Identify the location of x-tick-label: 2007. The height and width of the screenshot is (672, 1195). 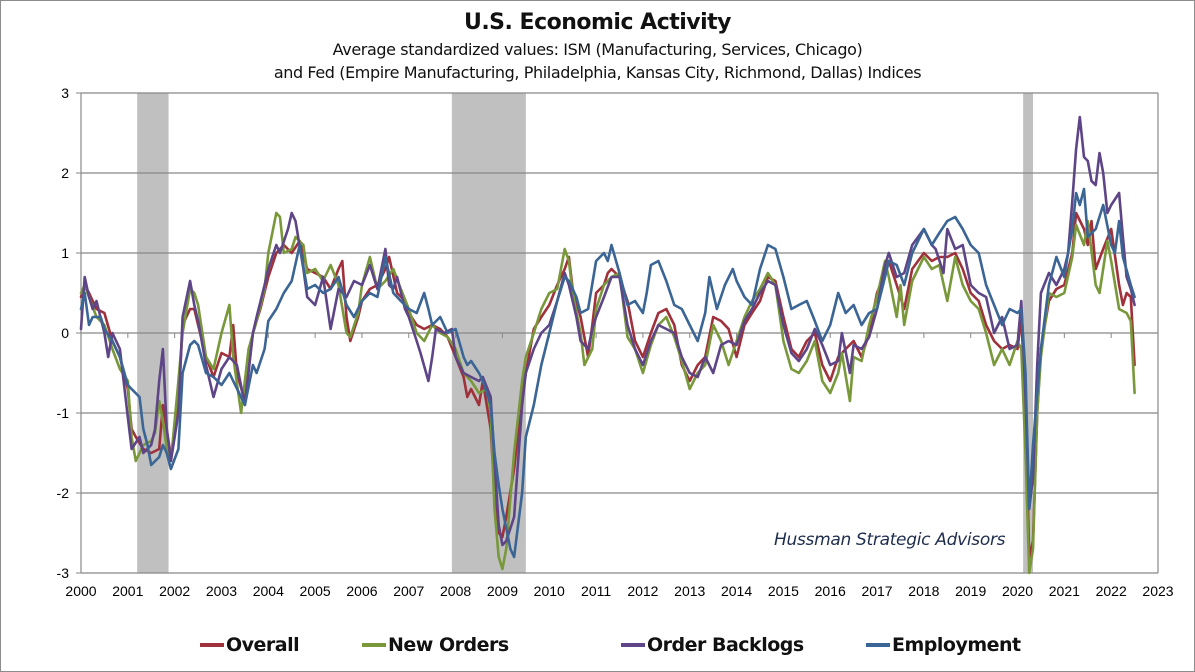
(408, 591).